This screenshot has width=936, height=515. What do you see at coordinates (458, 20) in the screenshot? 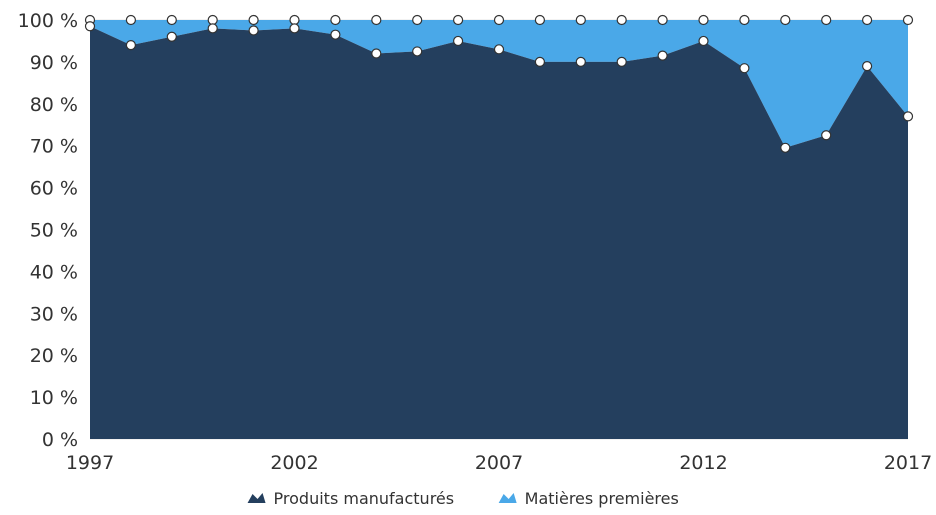
I see `point-matieres-premieres-2006` at bounding box center [458, 20].